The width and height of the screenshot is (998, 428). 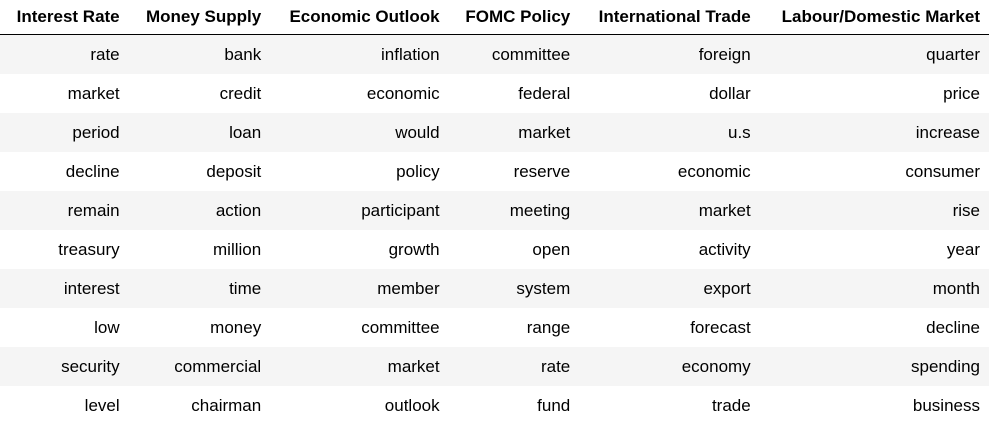 What do you see at coordinates (669, 132) in the screenshot?
I see `table-cell: u.s` at bounding box center [669, 132].